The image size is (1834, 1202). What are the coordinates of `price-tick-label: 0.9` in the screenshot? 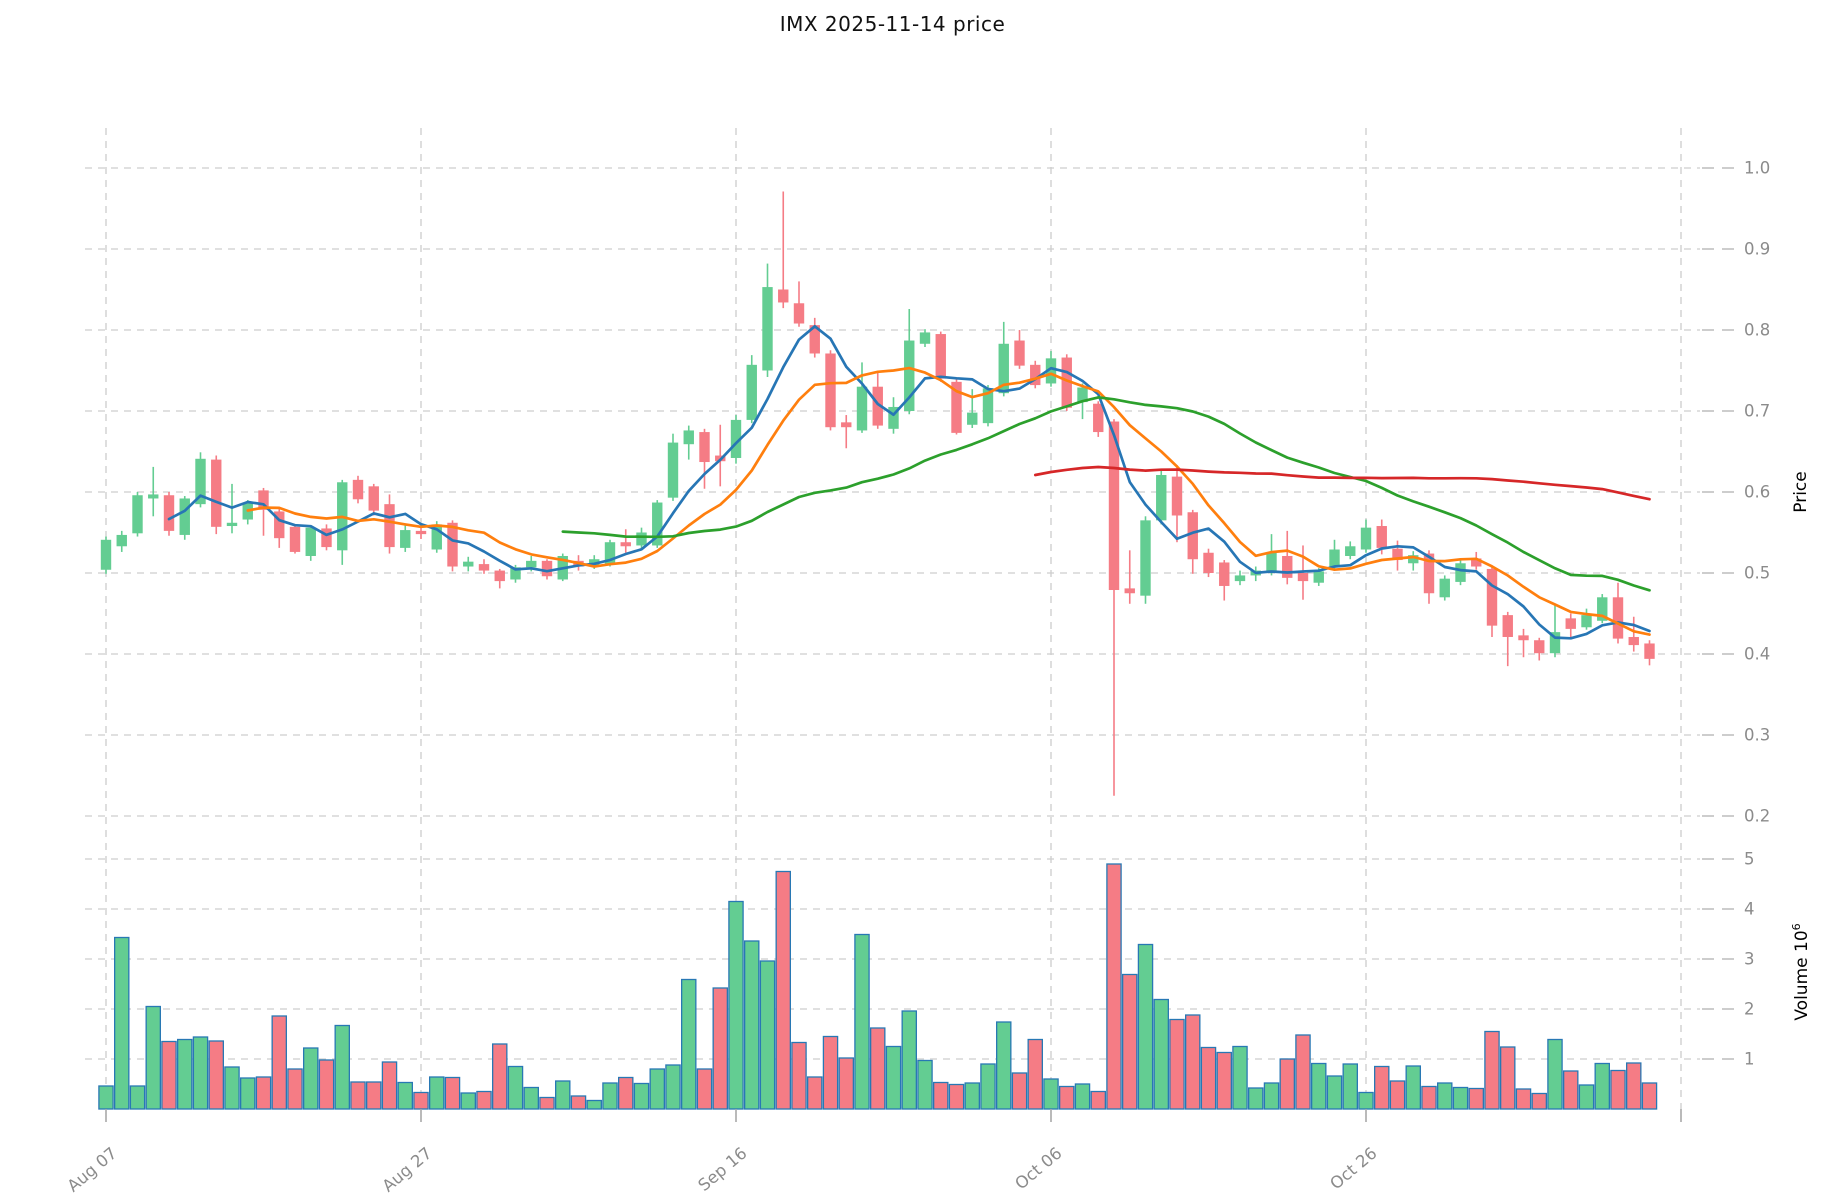 It's located at (1757, 249).